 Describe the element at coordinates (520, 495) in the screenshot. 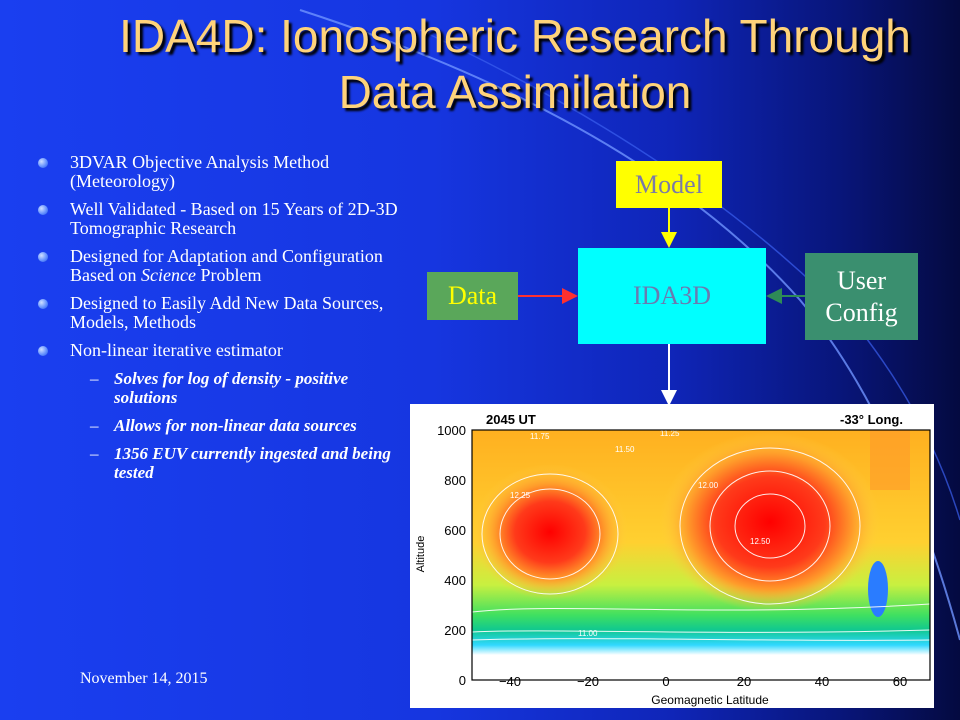

I see `contour-label: 12.25` at that location.